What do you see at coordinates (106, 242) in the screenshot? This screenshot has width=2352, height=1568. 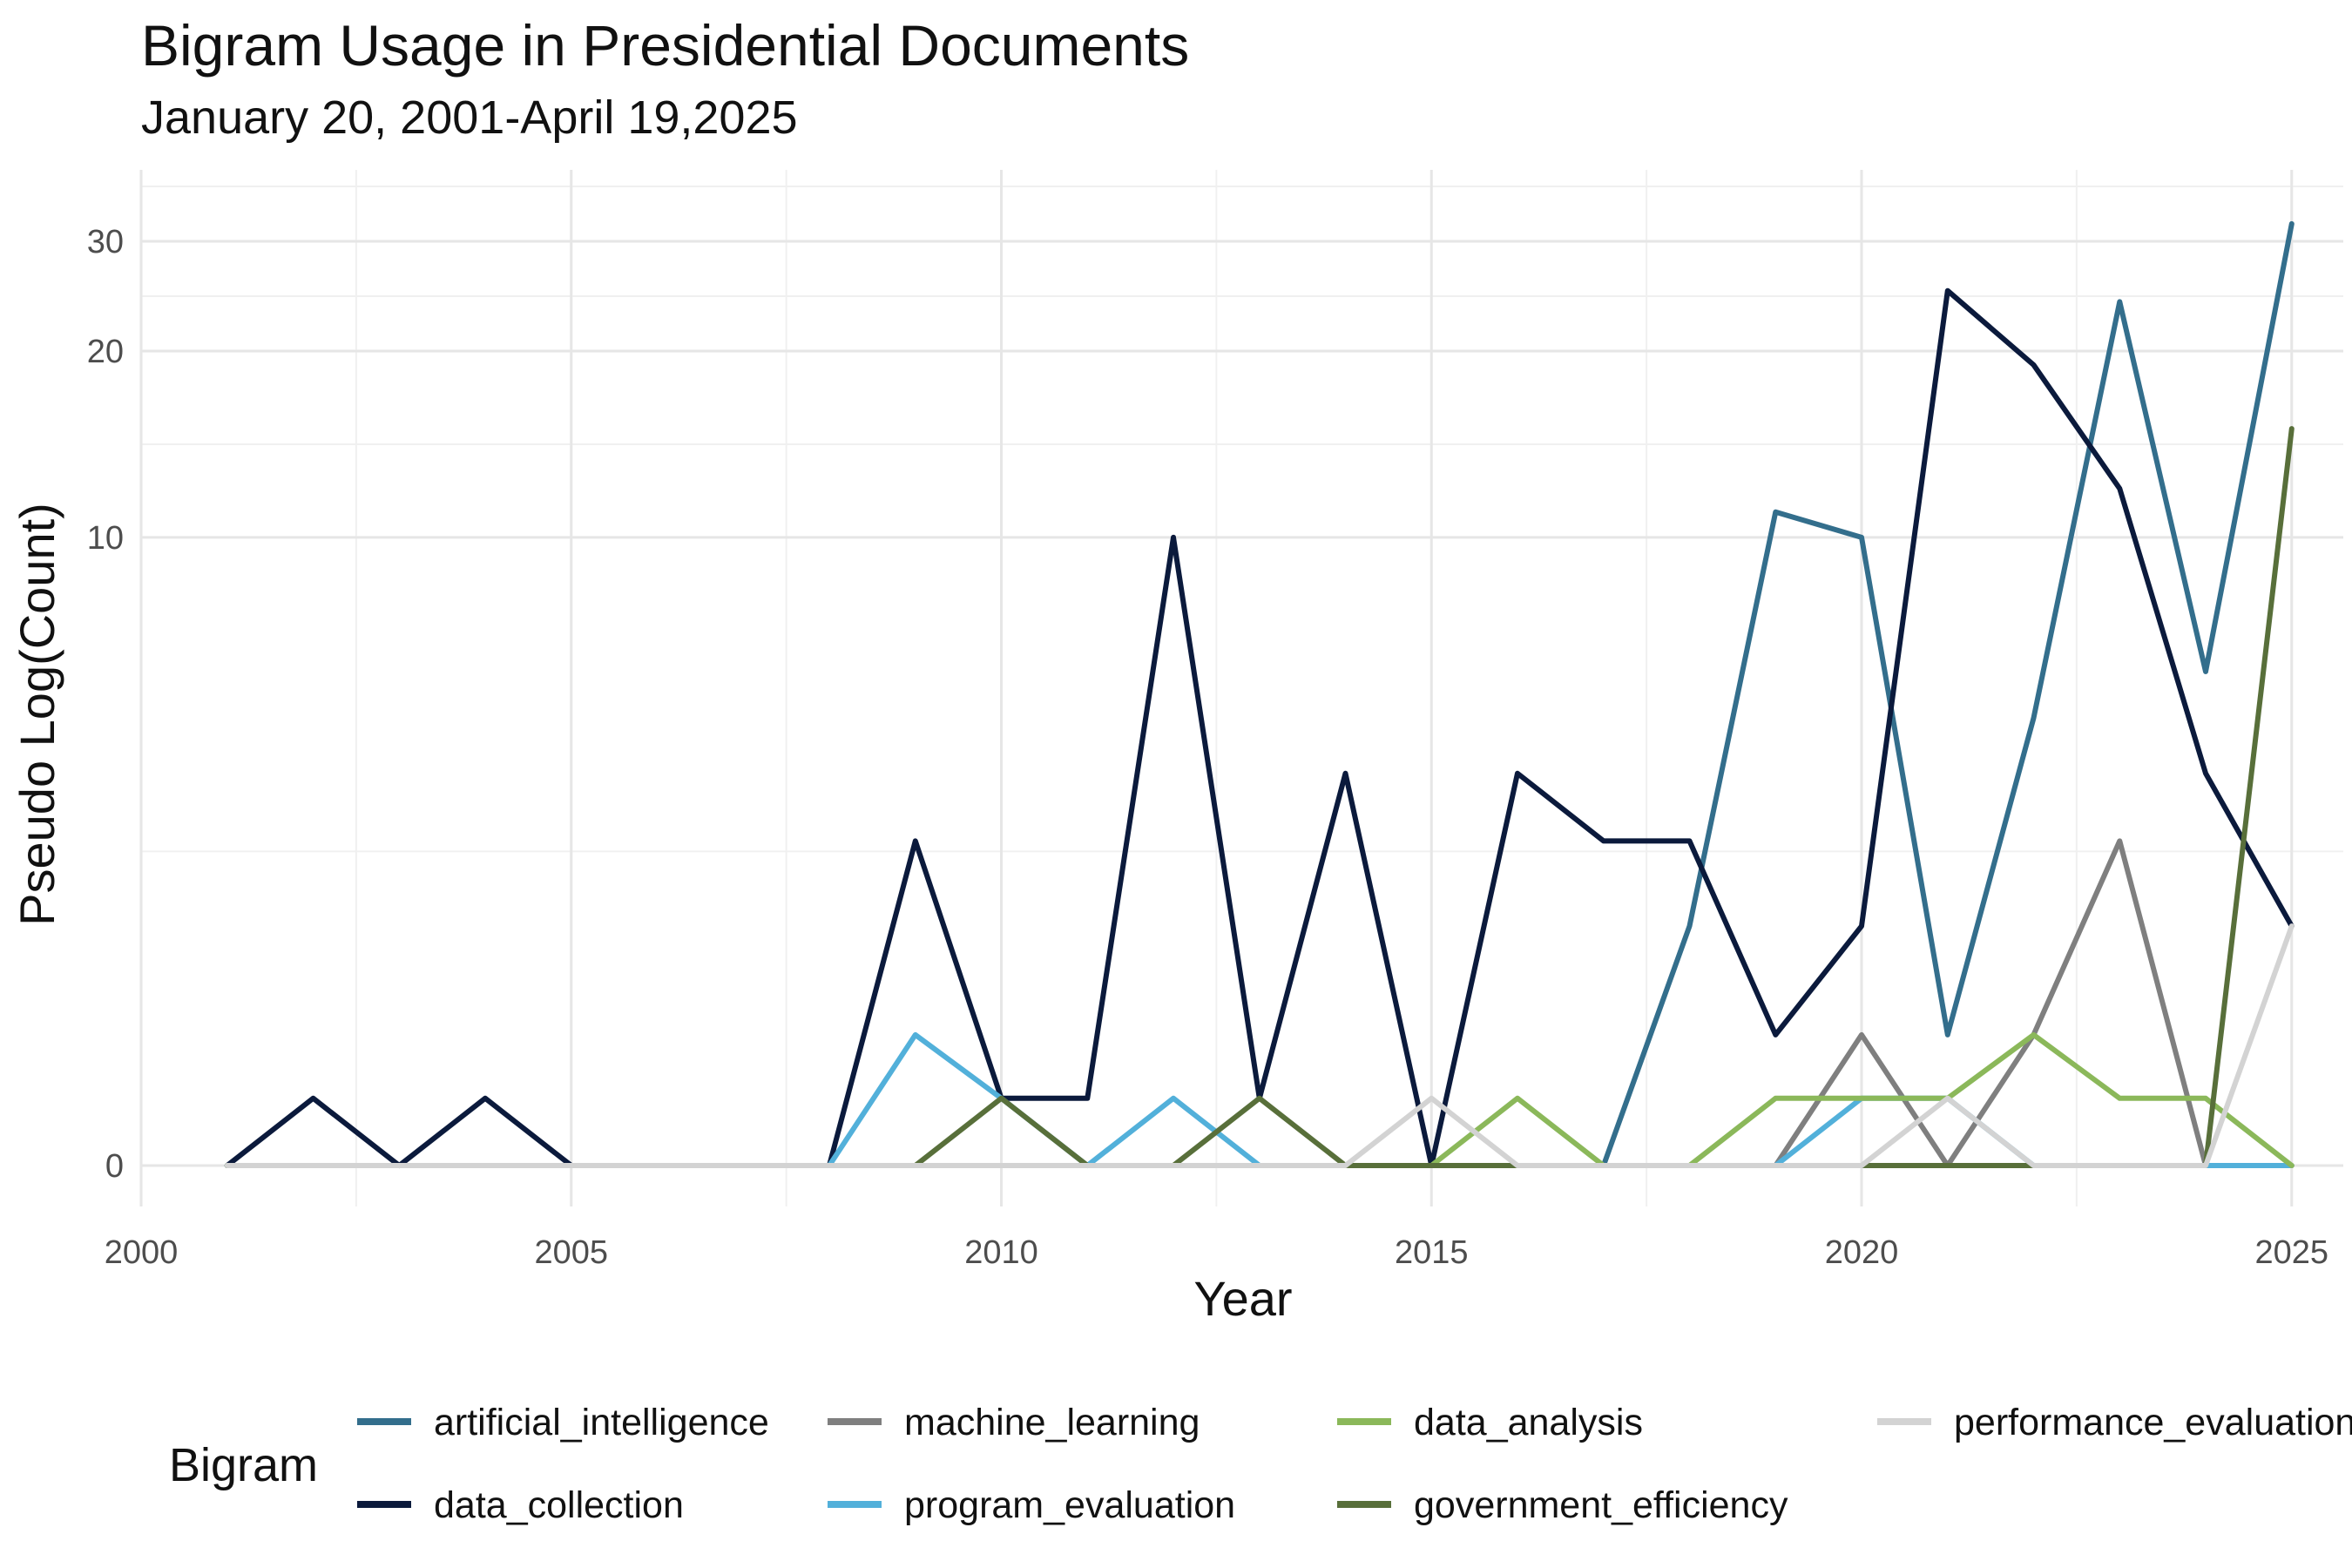 I see `y-tick-label: 30` at bounding box center [106, 242].